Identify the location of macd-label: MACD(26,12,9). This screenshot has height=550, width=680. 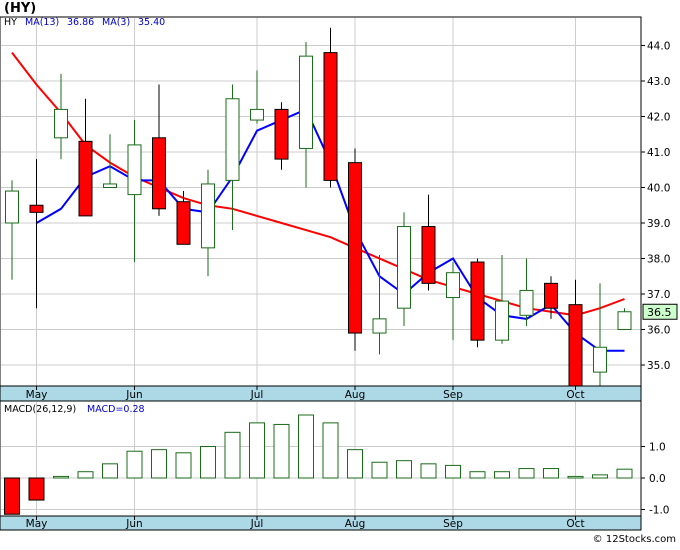
(40, 409).